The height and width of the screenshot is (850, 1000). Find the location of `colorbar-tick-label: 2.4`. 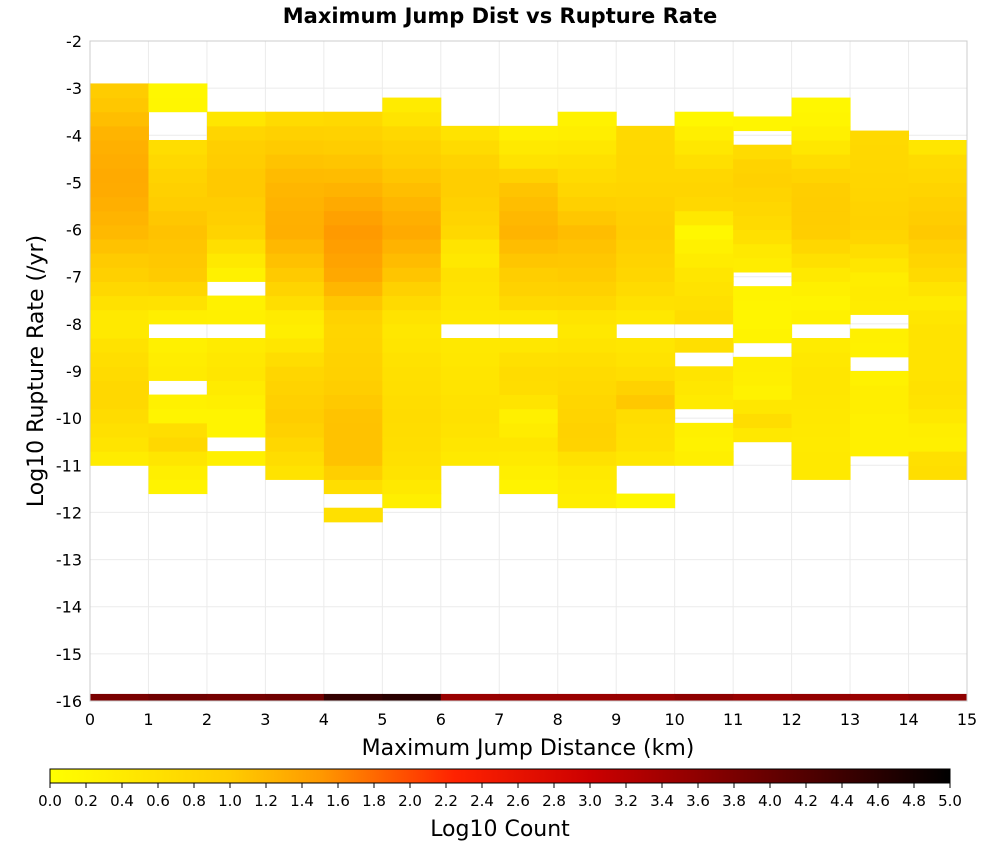

colorbar-tick-label: 2.4 is located at coordinates (482, 801).